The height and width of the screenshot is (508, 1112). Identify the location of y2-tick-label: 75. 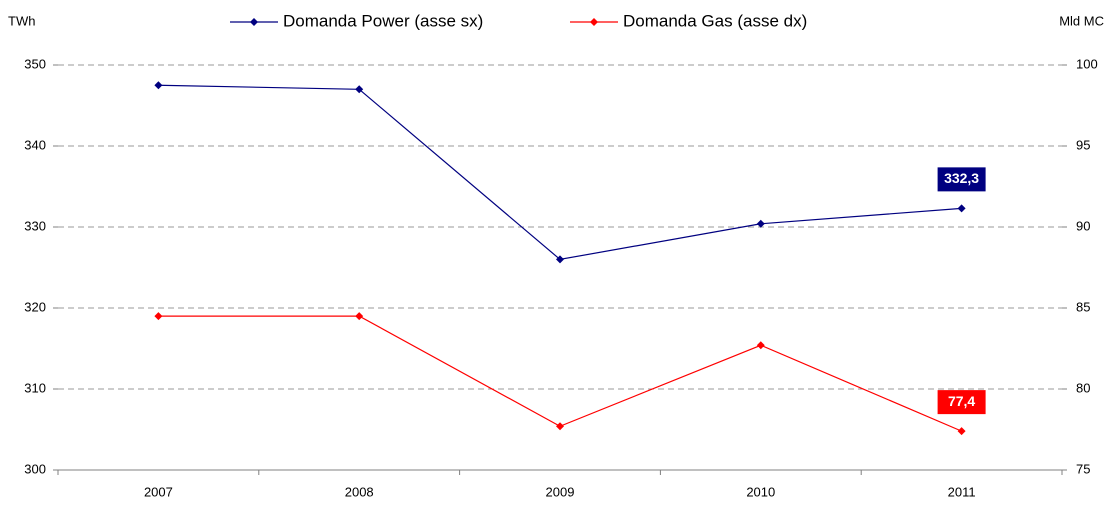
(1083, 468).